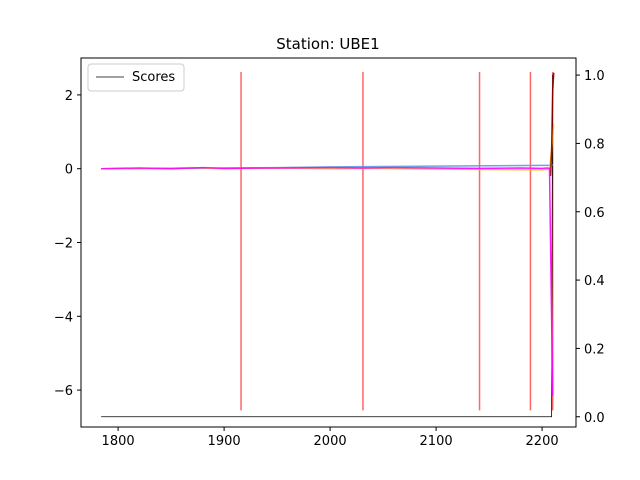 The width and height of the screenshot is (640, 480). Describe the element at coordinates (69, 96) in the screenshot. I see `y-tick-label-2: 2` at that location.